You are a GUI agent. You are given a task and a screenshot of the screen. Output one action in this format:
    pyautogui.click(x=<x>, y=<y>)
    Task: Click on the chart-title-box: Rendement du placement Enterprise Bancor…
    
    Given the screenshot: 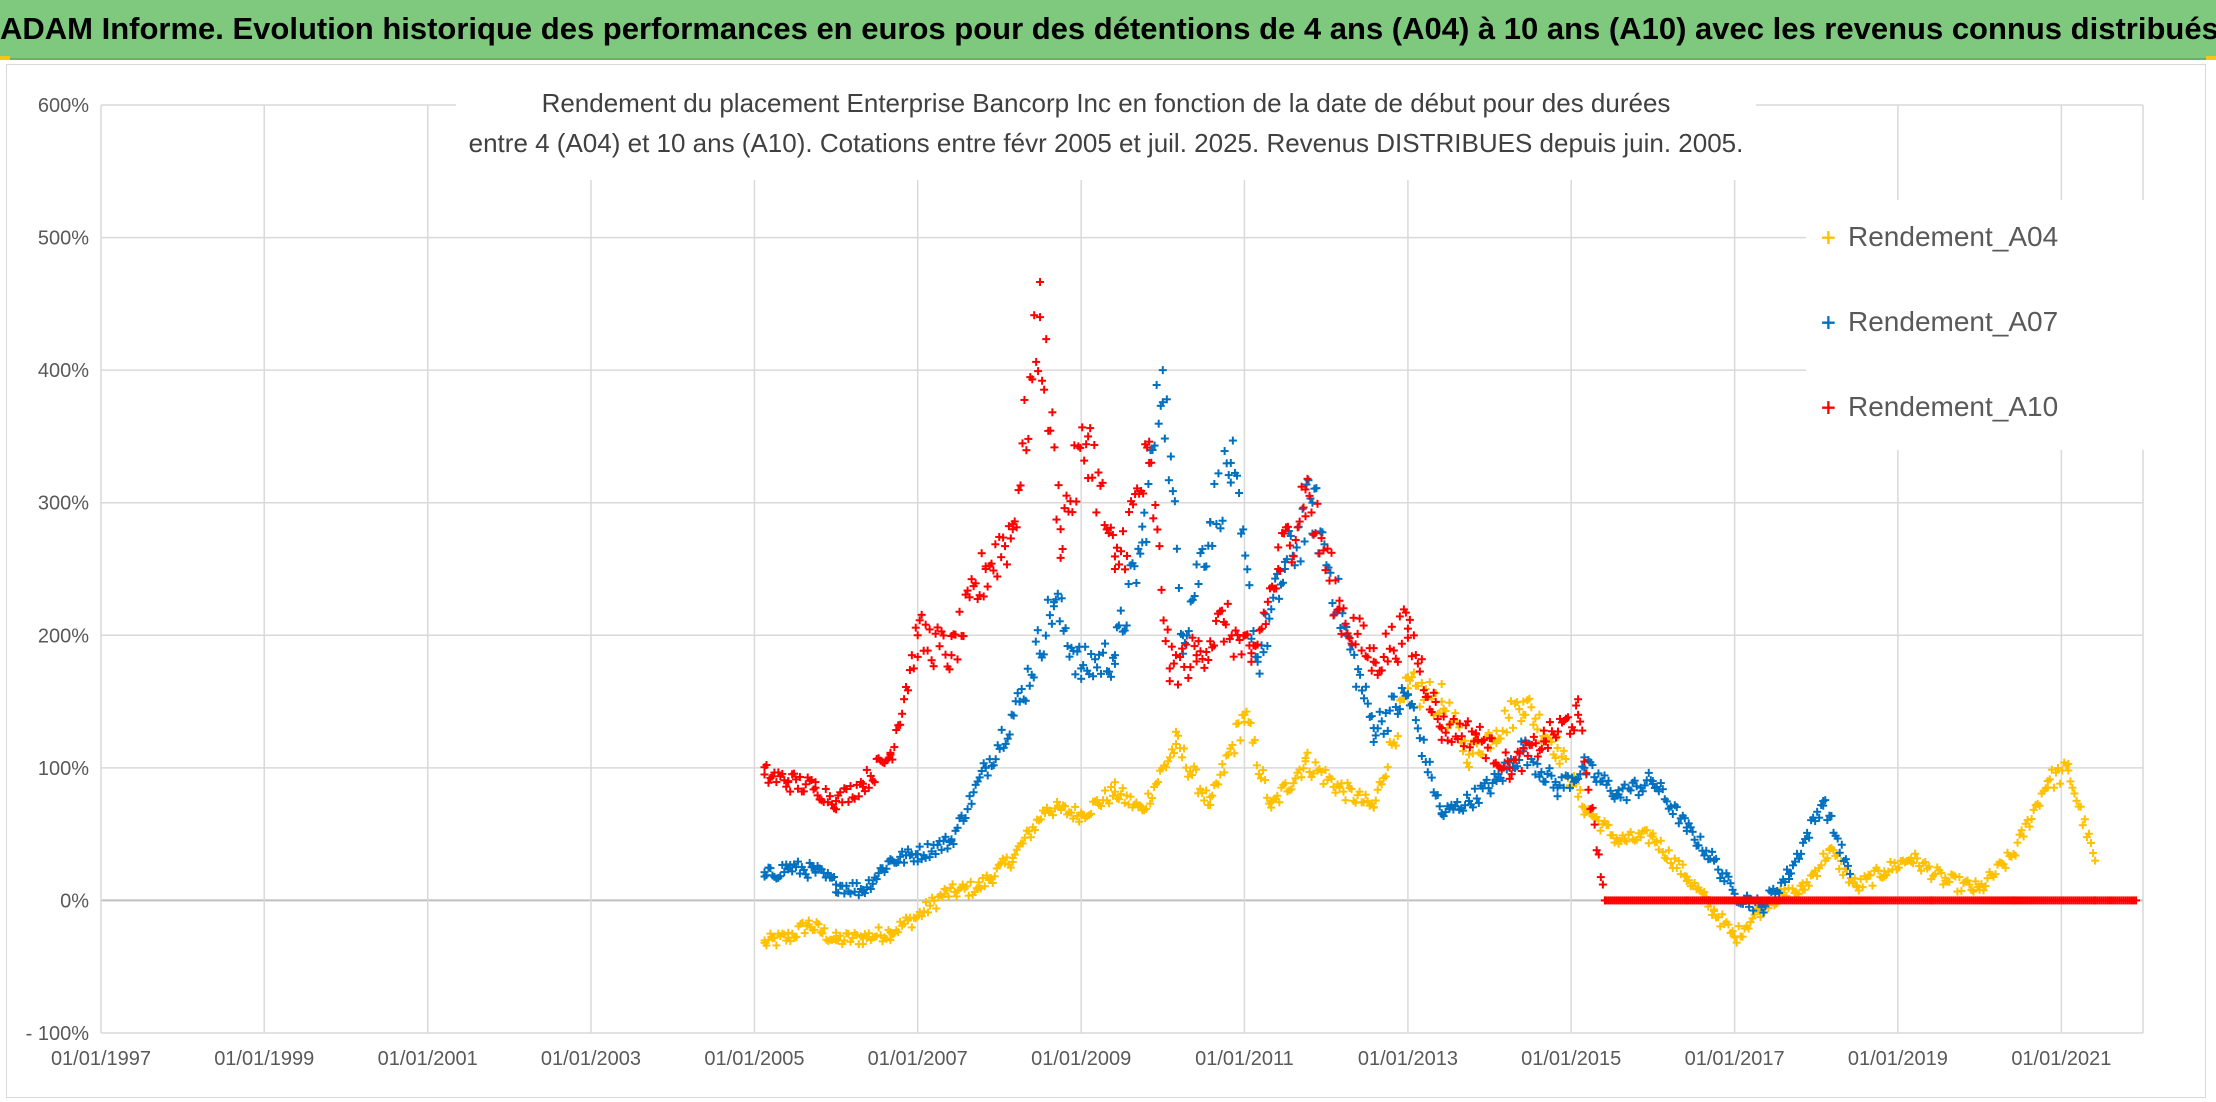 What is the action you would take?
    pyautogui.click(x=1106, y=130)
    